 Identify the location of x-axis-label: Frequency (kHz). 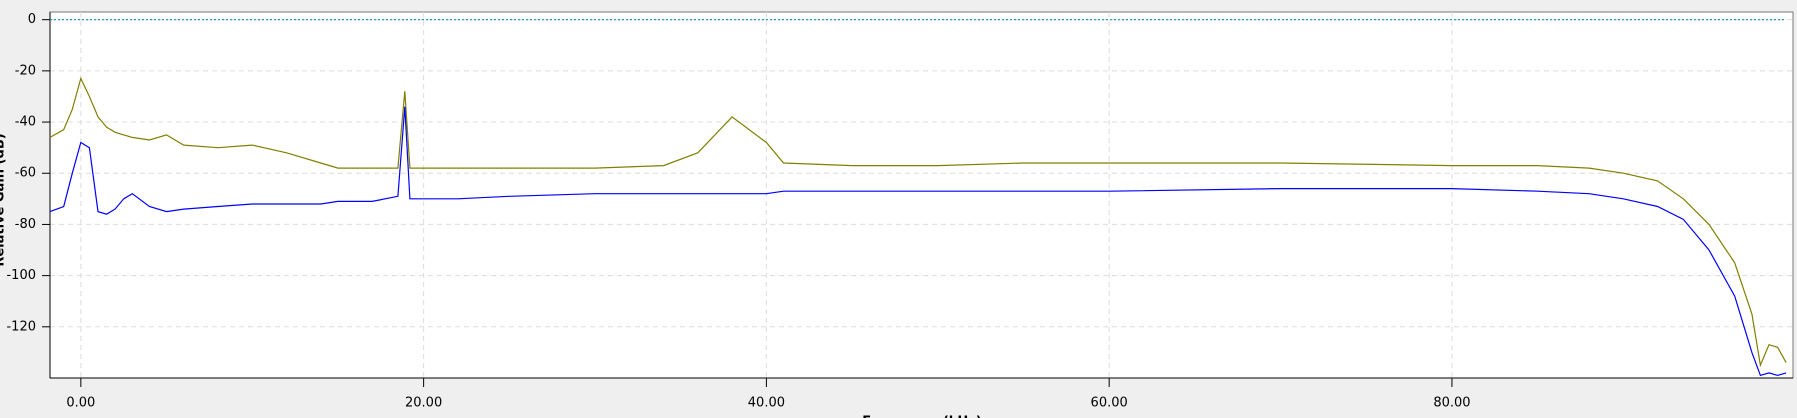
(922, 416).